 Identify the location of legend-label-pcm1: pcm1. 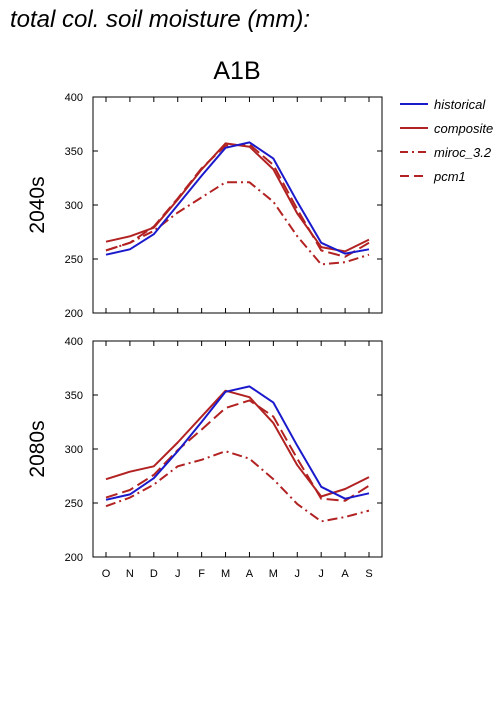
(449, 176).